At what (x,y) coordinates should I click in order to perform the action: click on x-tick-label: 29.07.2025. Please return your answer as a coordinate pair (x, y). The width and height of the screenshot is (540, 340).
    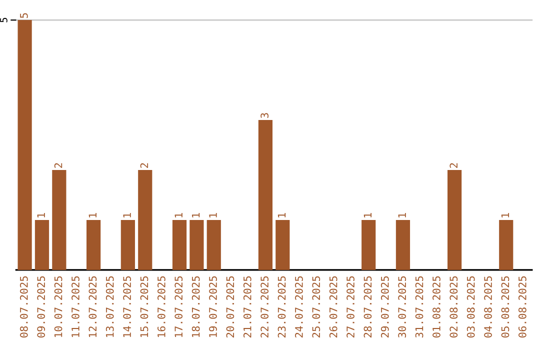
    Looking at the image, I should click on (384, 307).